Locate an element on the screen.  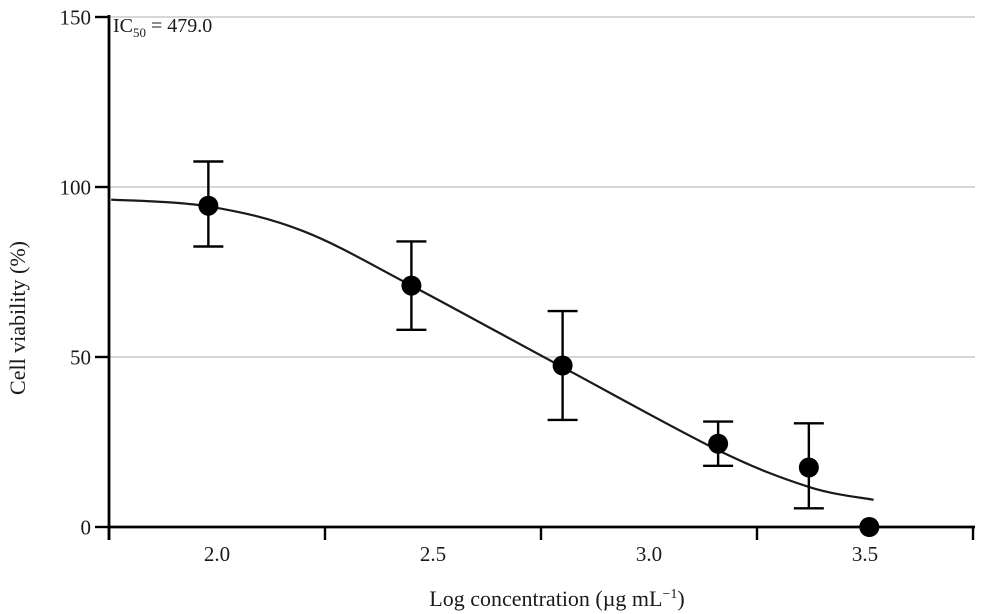
x-tick-label: 2.0 is located at coordinates (217, 554).